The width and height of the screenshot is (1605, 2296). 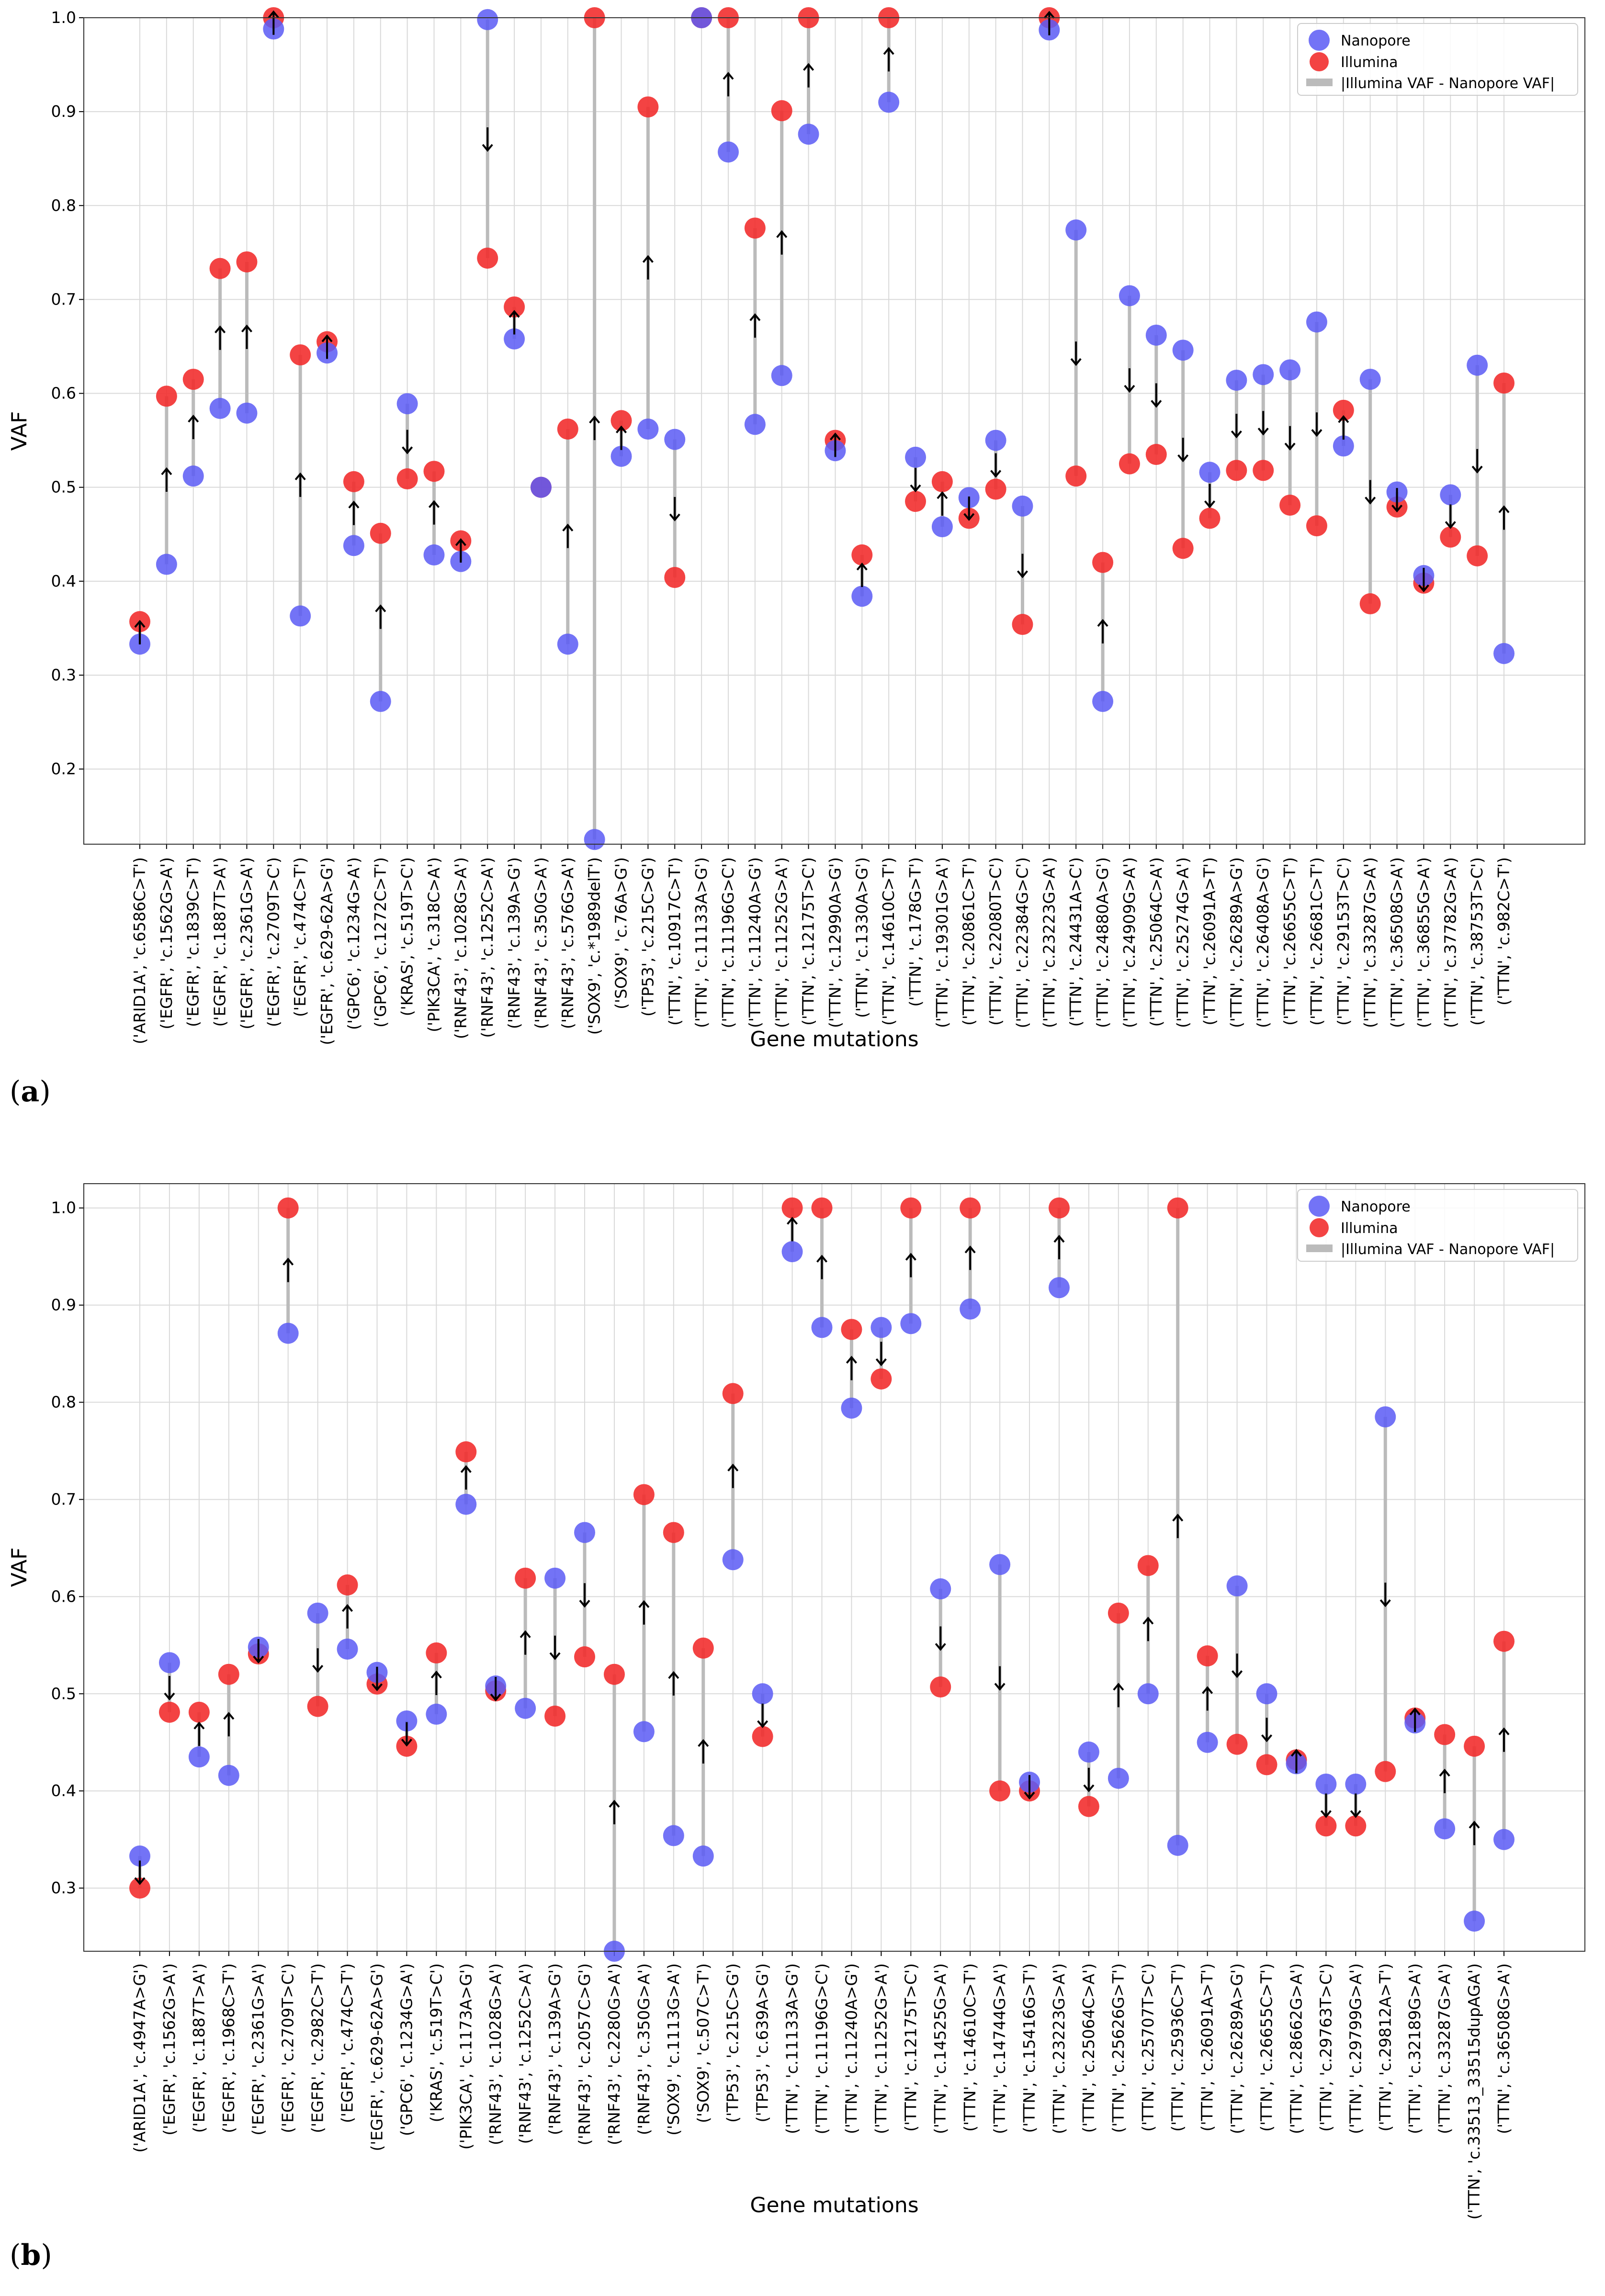 What do you see at coordinates (63, 393) in the screenshot?
I see `y-tick-label: 0.6` at bounding box center [63, 393].